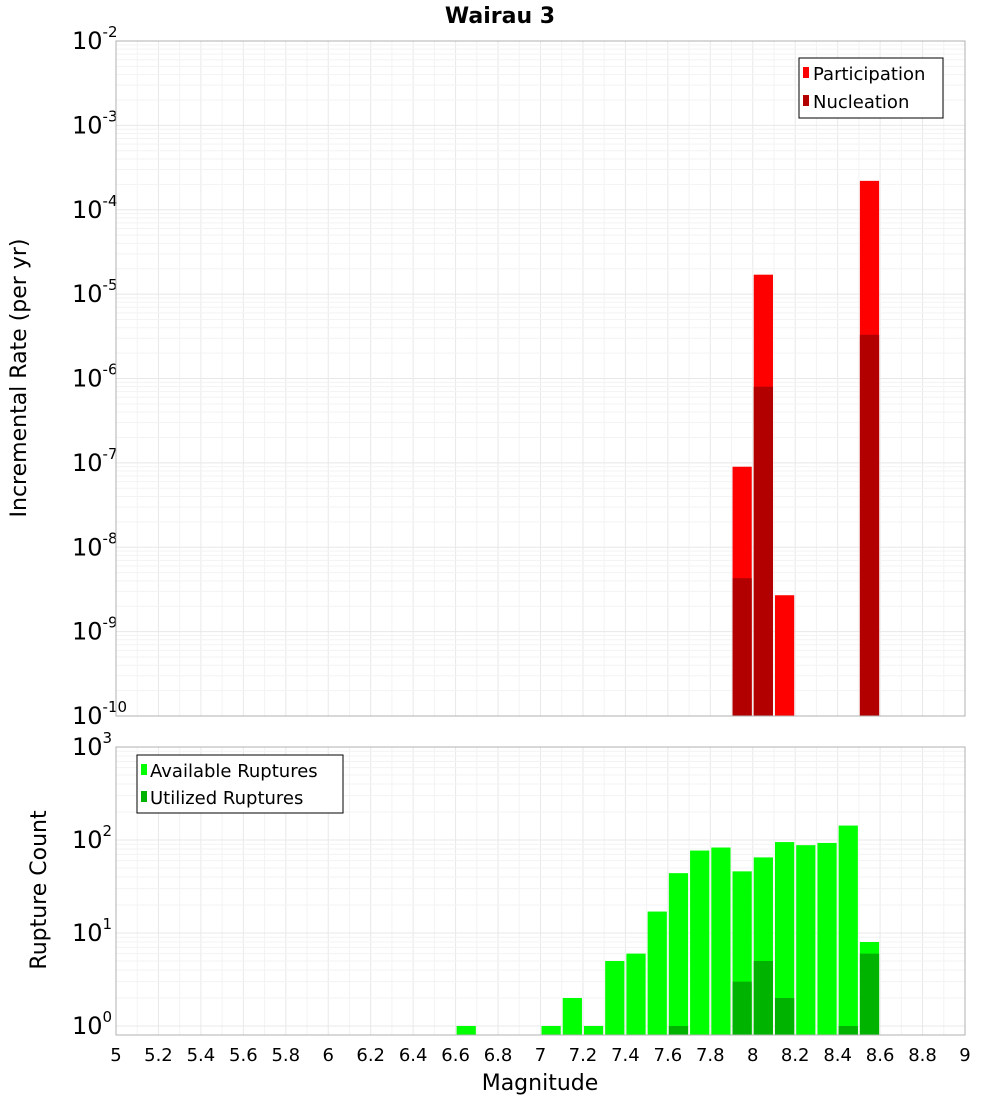 This screenshot has width=1000, height=1100. I want to click on x-tick-label: 8.8, so click(922, 1055).